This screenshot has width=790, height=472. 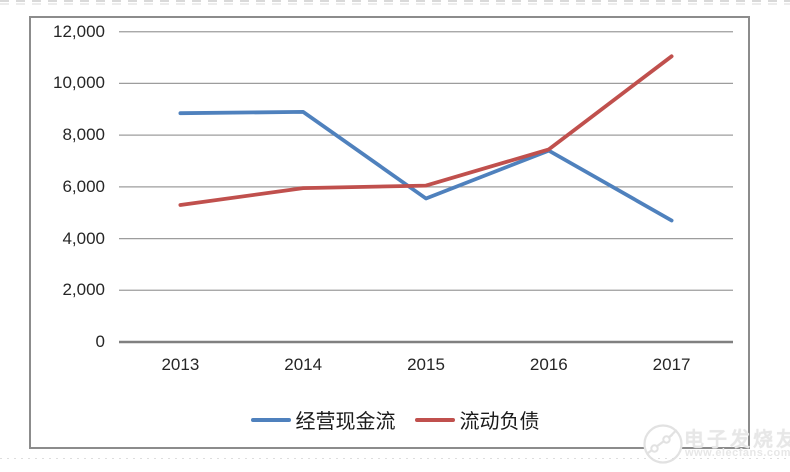 I want to click on page-break-dashed-line, so click(x=395, y=1).